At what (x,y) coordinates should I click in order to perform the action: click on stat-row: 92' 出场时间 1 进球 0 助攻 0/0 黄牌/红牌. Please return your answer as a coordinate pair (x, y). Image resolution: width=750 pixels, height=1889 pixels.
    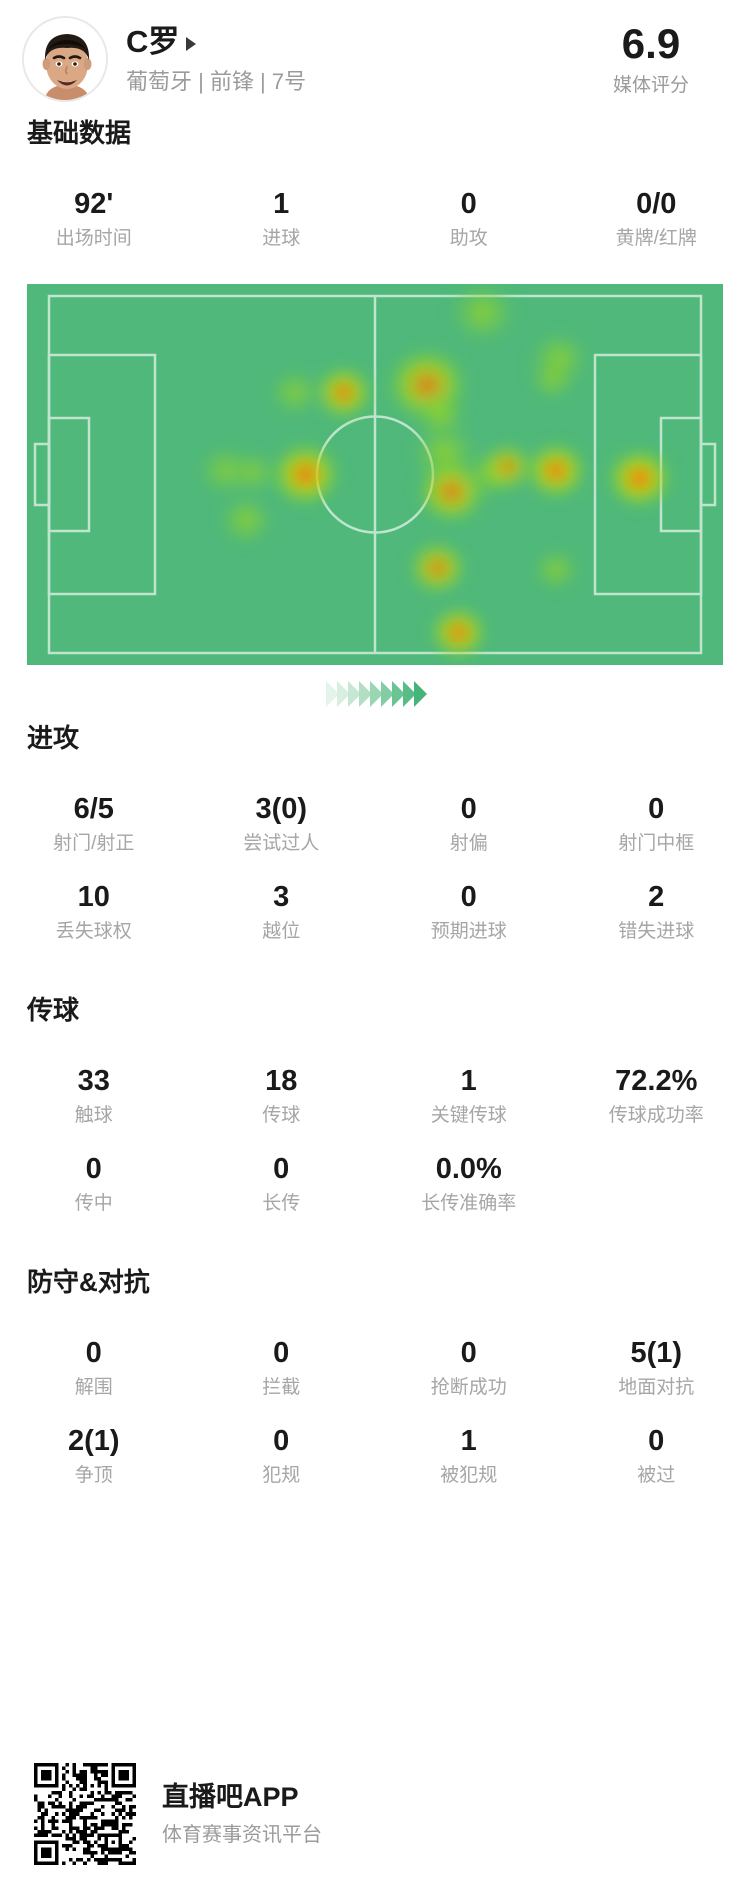
    Looking at the image, I should click on (375, 218).